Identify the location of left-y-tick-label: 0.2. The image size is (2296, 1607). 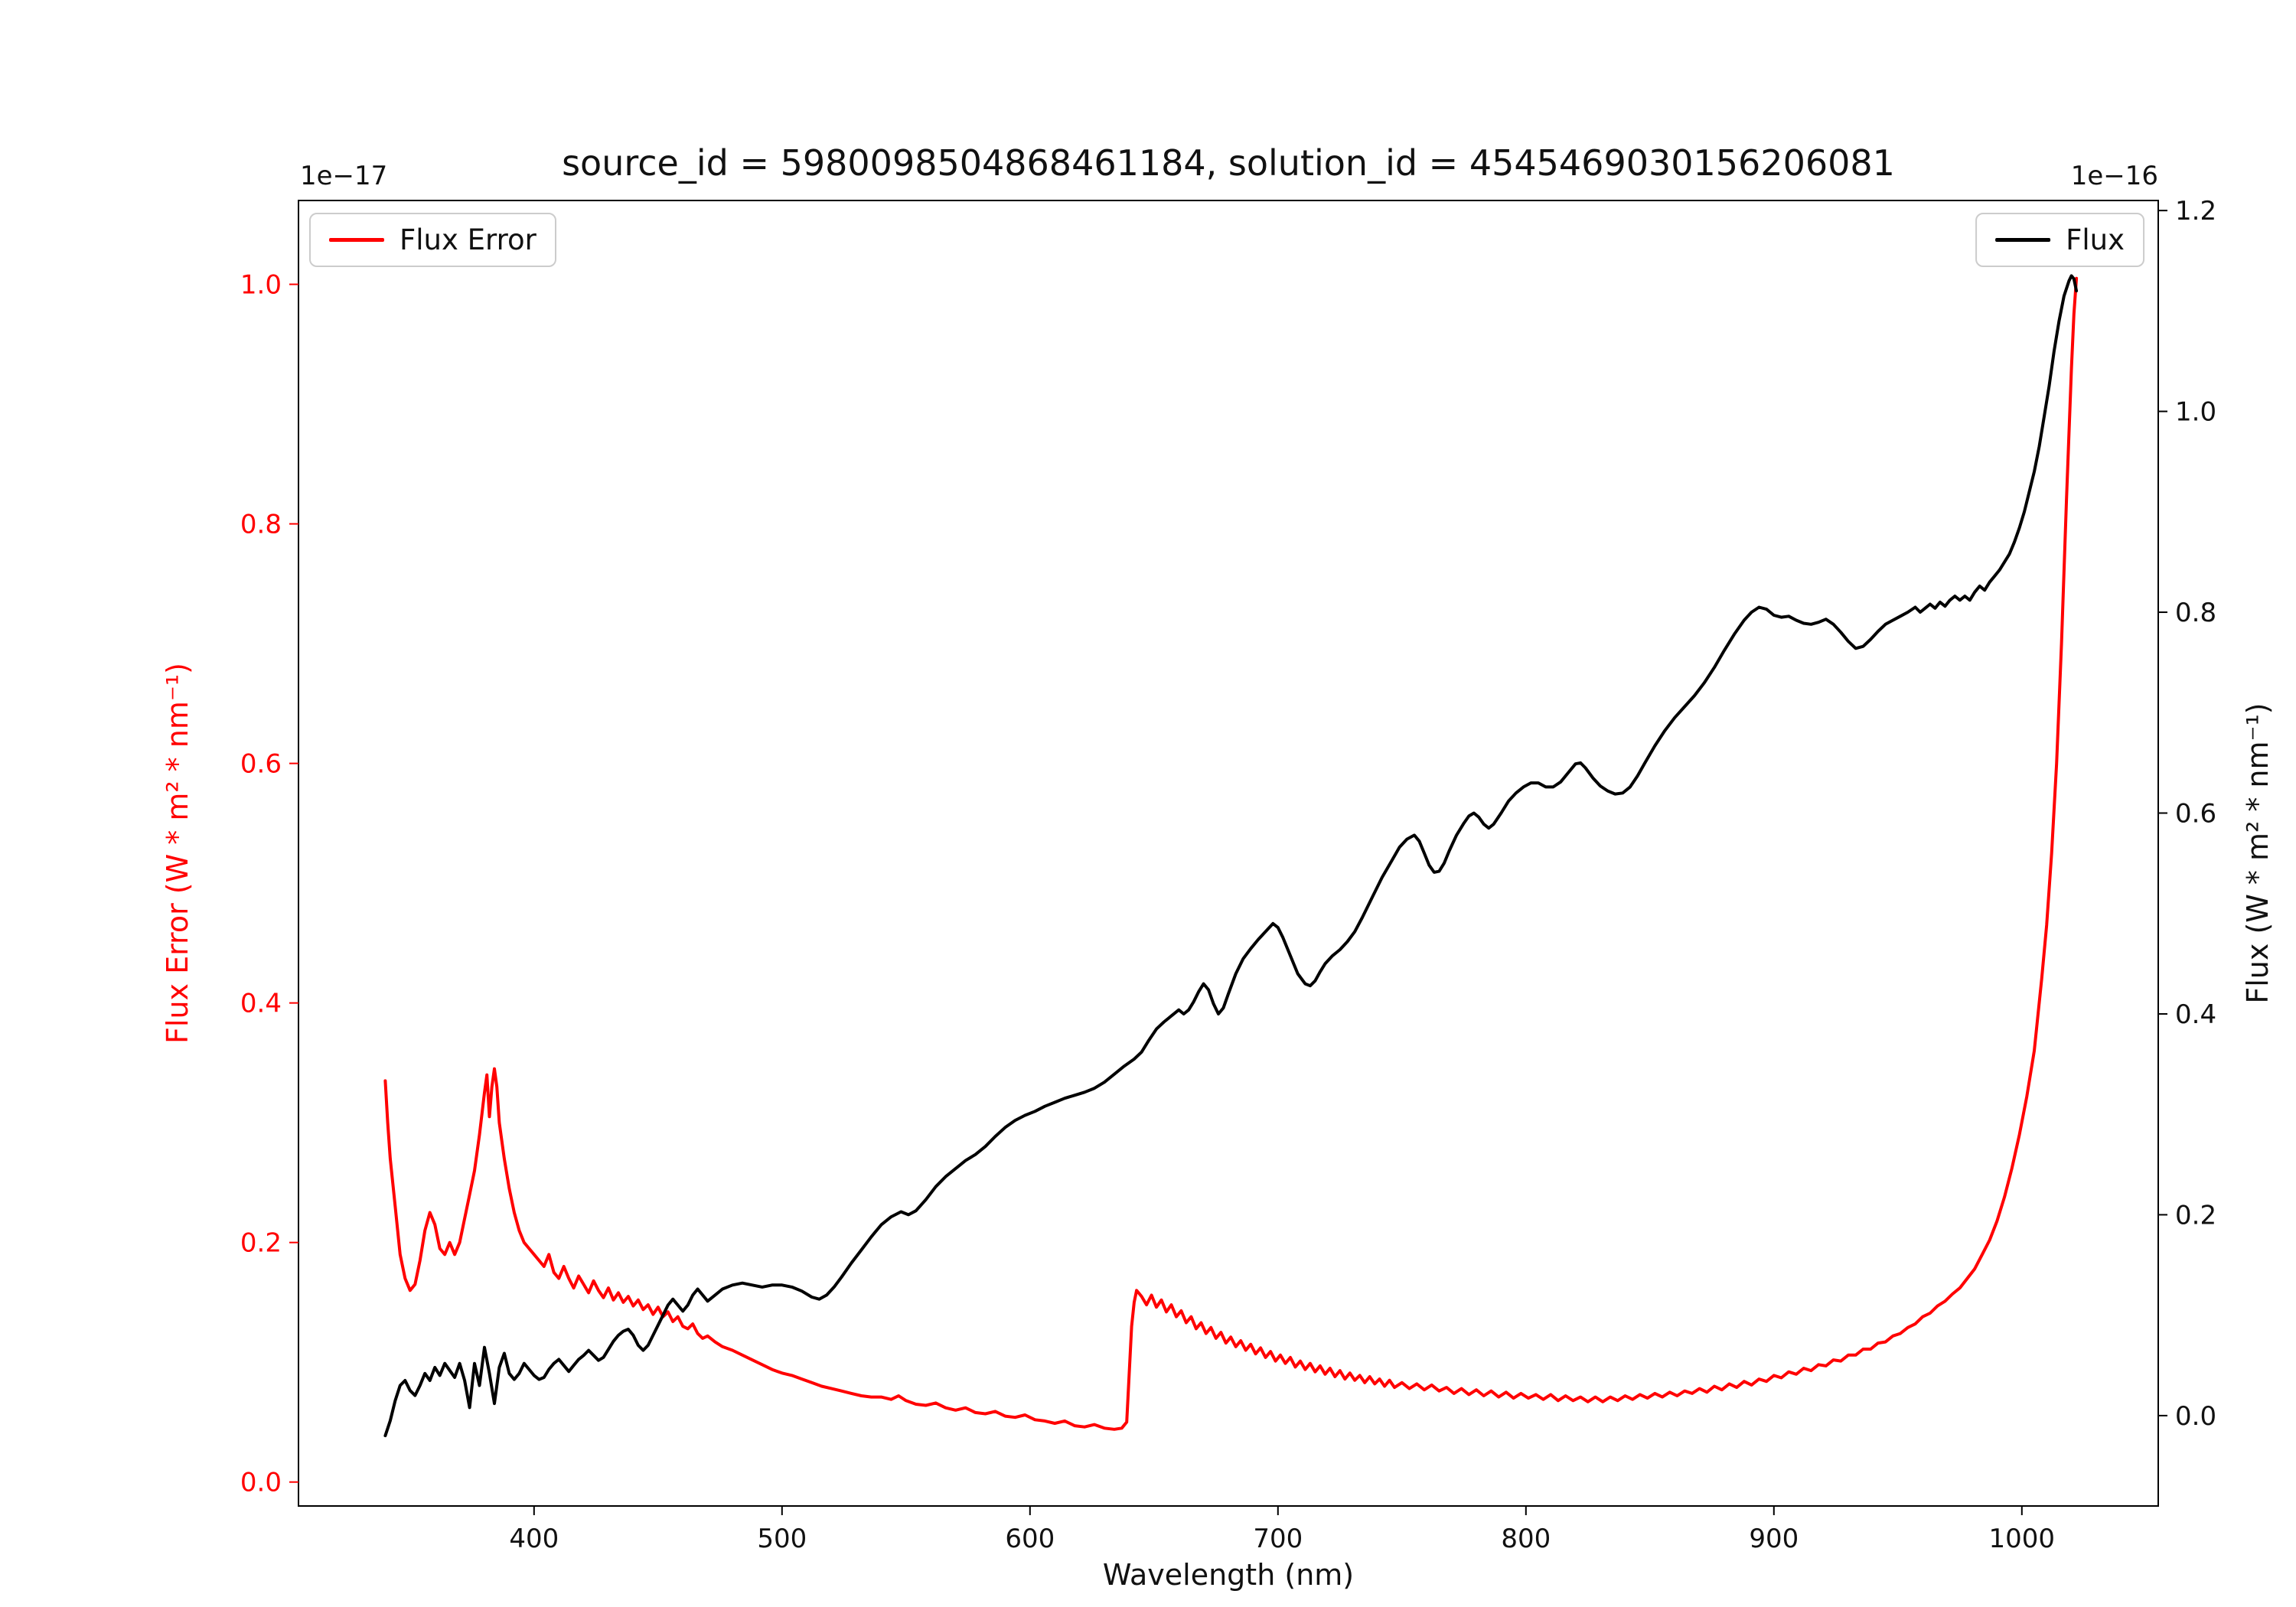
(261, 1243).